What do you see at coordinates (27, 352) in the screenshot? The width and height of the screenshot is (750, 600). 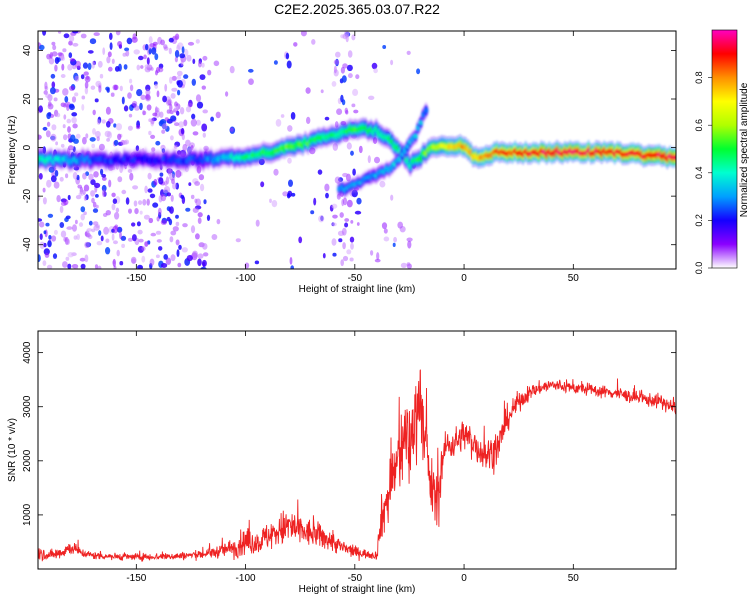 I see `y-tick-label: 4000` at bounding box center [27, 352].